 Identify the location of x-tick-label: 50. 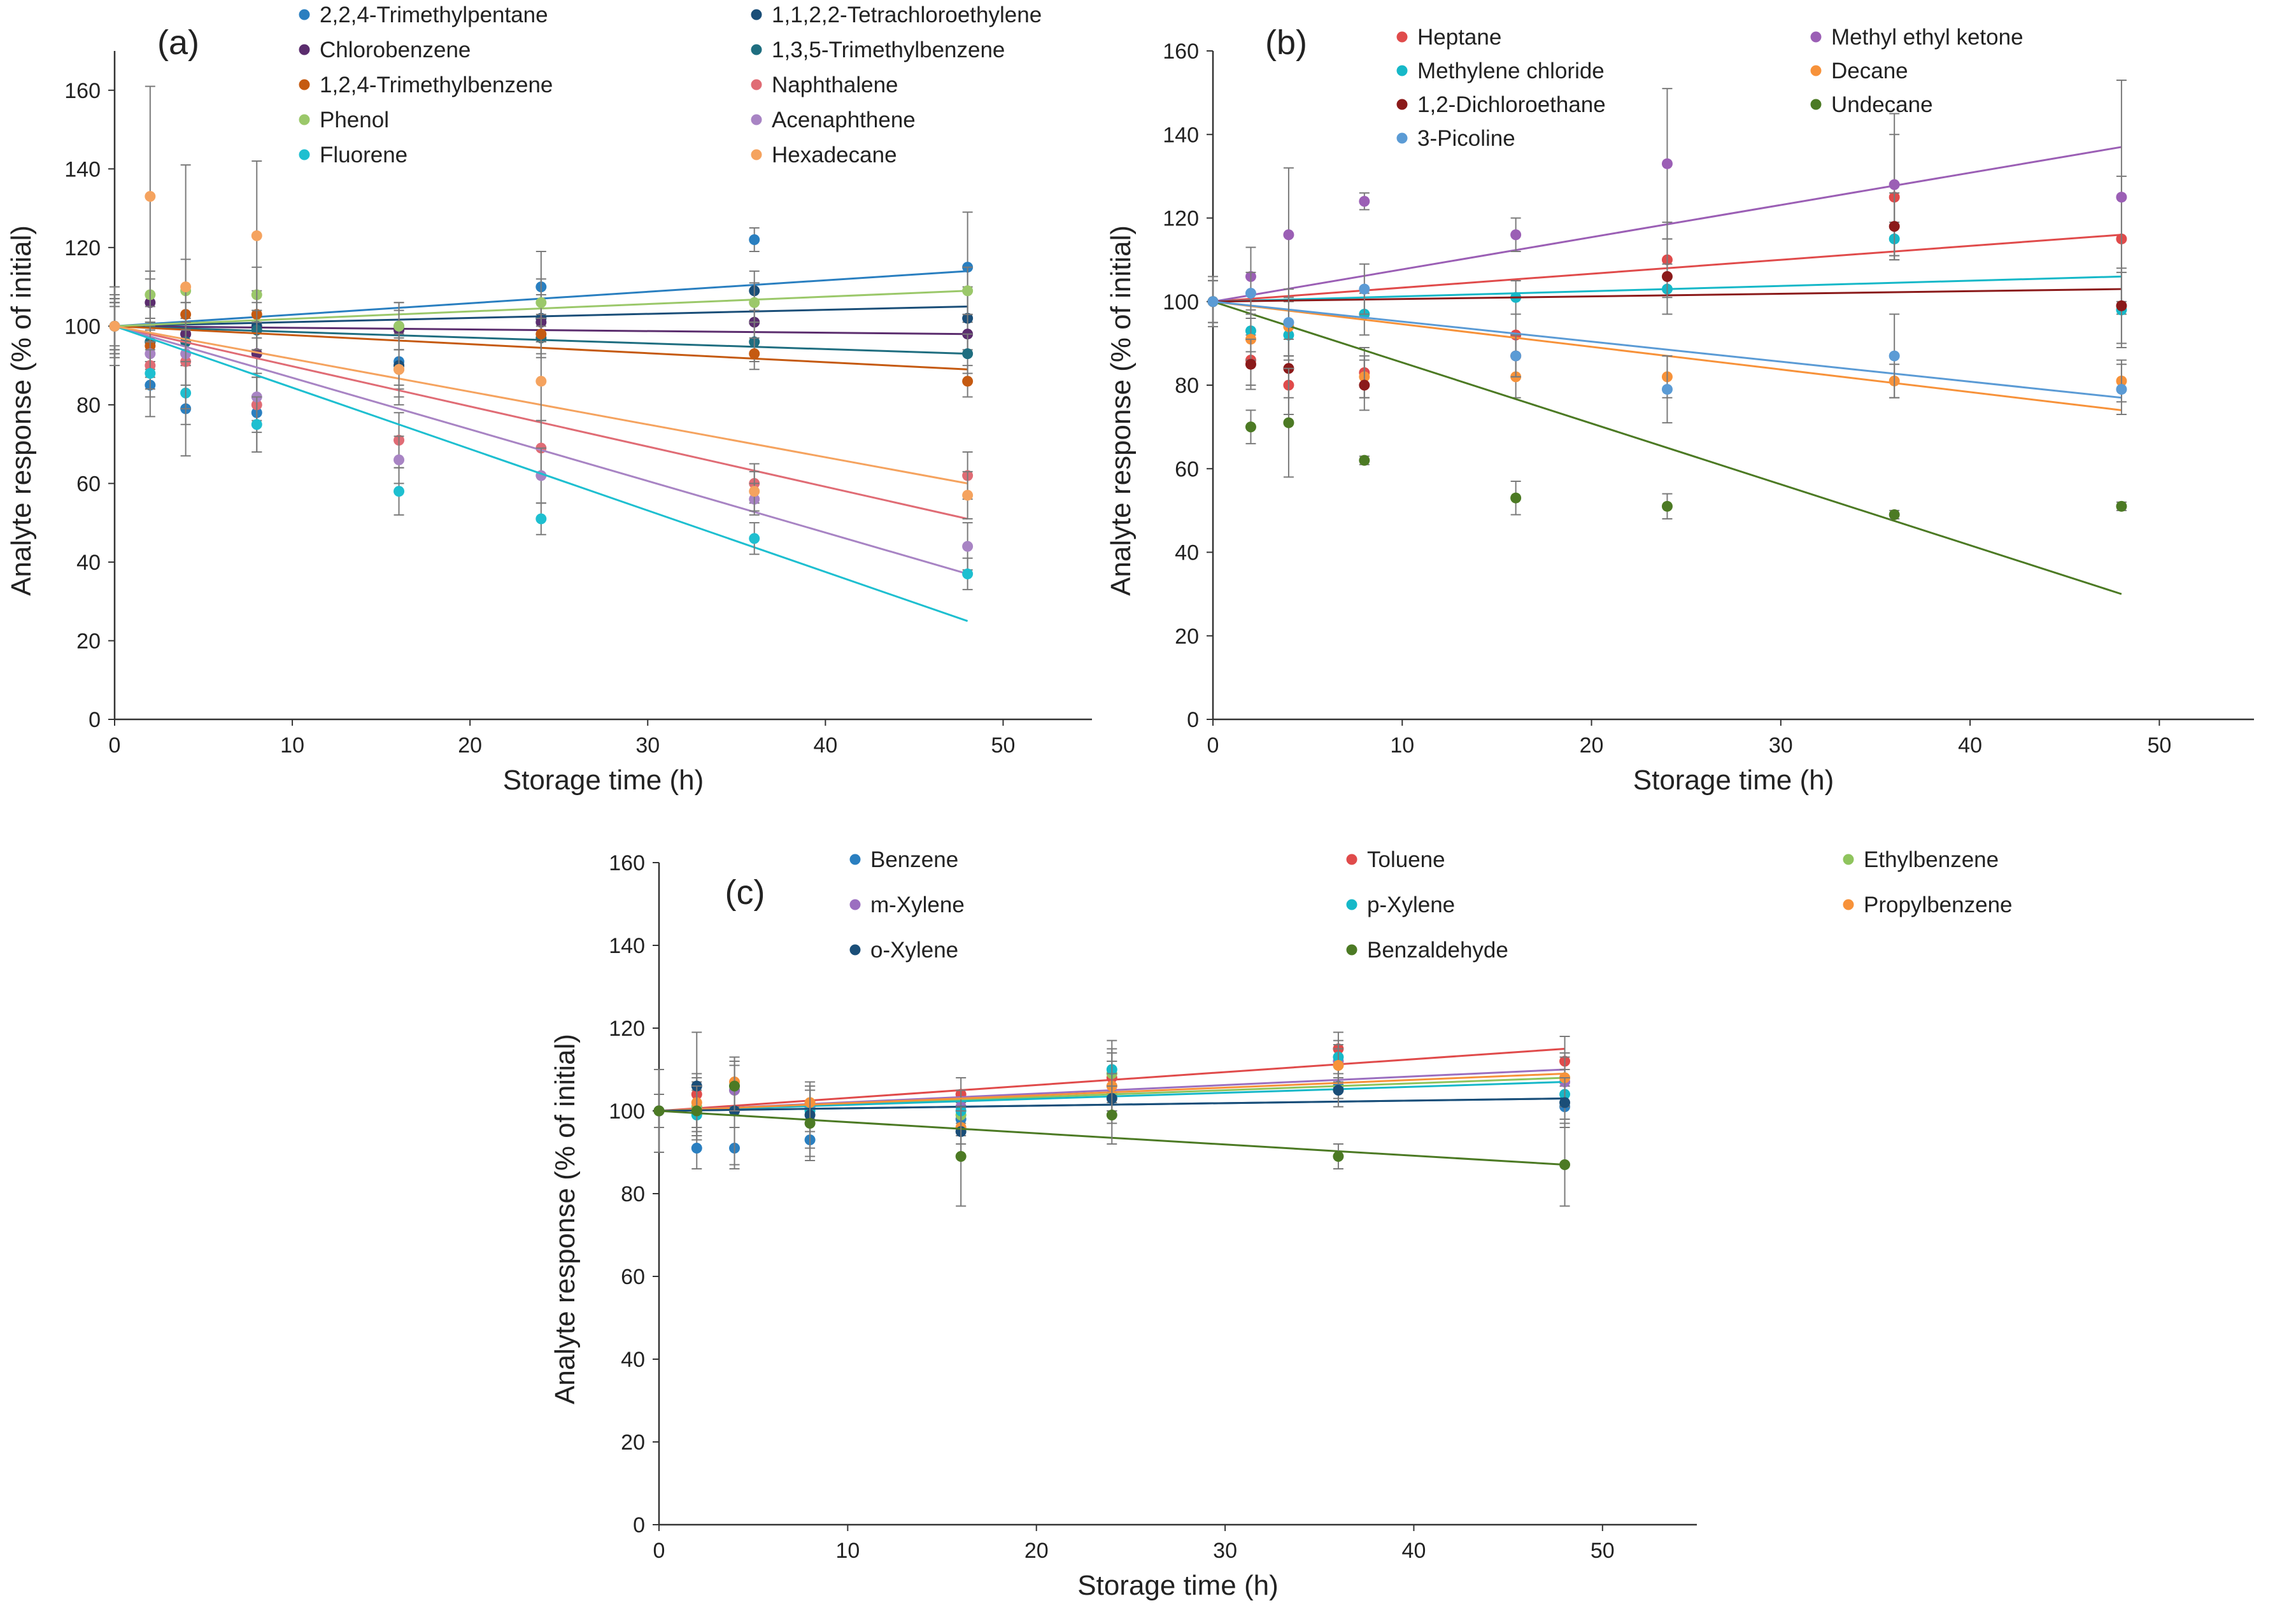
(1004, 745).